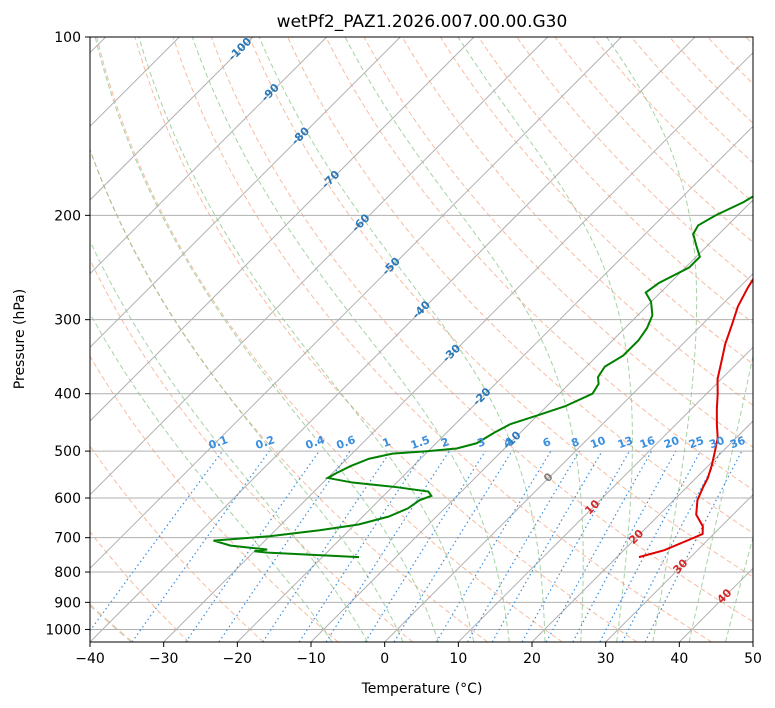 Image resolution: width=775 pixels, height=708 pixels. Describe the element at coordinates (647, 443) in the screenshot. I see `mixing-ratio-label: 16` at that location.